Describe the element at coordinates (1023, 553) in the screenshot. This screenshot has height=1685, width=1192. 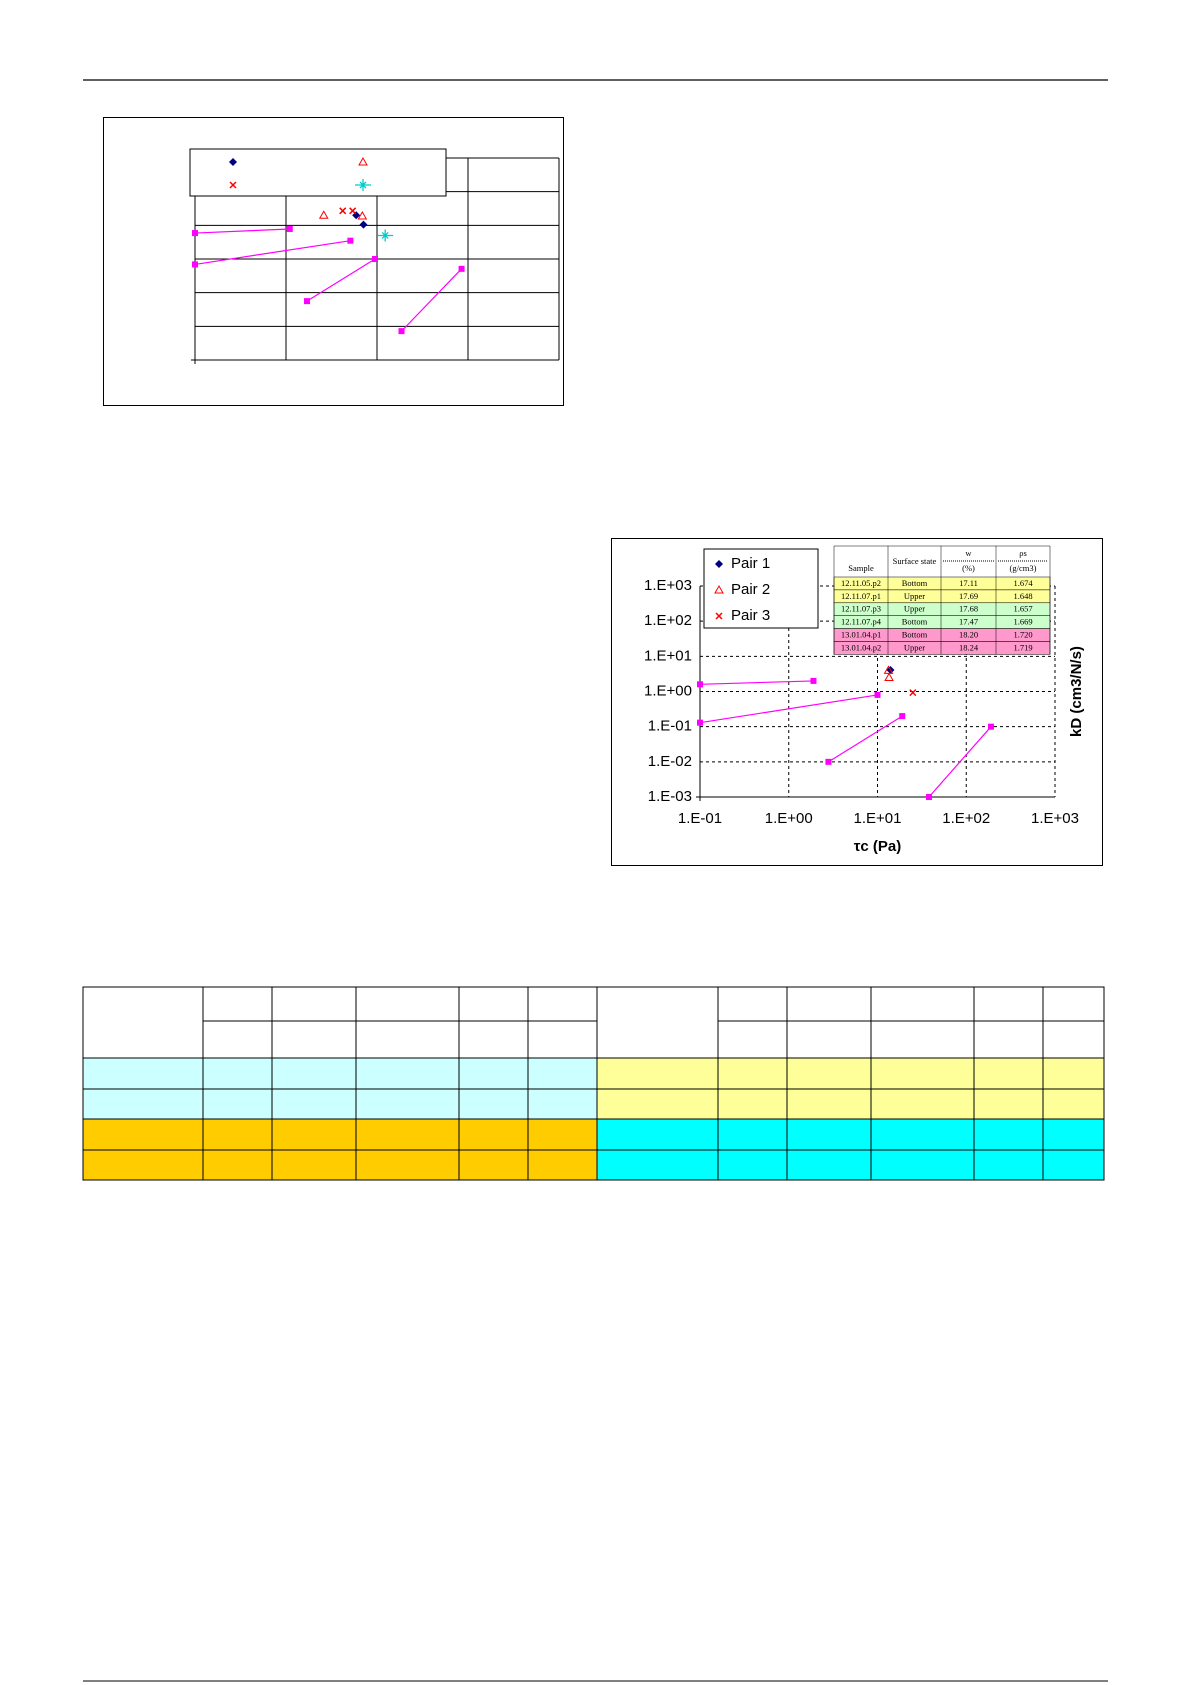
I see `column-header: ρs` at that location.